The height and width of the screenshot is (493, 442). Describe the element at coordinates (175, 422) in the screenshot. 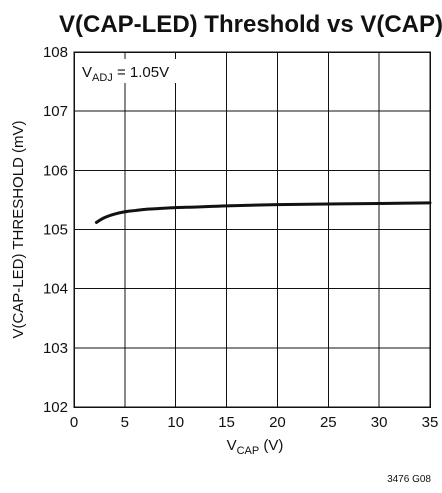

I see `x-tick-label: 10` at that location.